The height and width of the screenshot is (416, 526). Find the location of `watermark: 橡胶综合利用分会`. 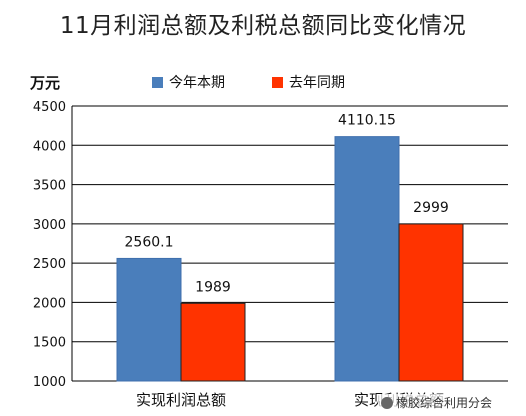

watermark: 橡胶综合利用分会 is located at coordinates (437, 402).